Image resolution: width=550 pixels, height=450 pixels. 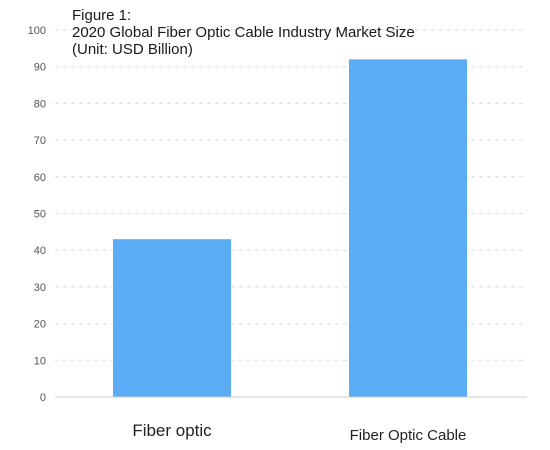 What do you see at coordinates (40, 325) in the screenshot?
I see `y-tick-label: 20` at bounding box center [40, 325].